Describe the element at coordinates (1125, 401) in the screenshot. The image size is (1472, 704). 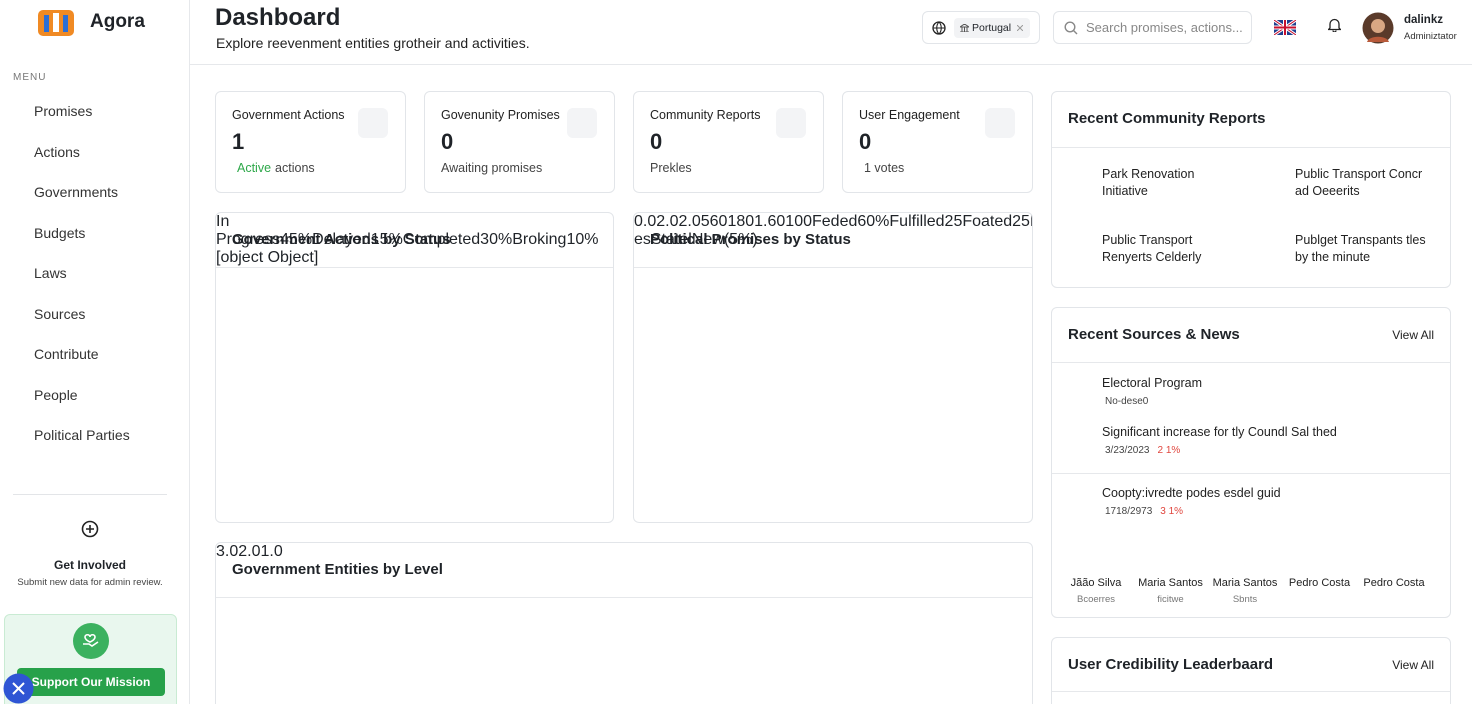
I see `source-meta: No-dese0` at that location.